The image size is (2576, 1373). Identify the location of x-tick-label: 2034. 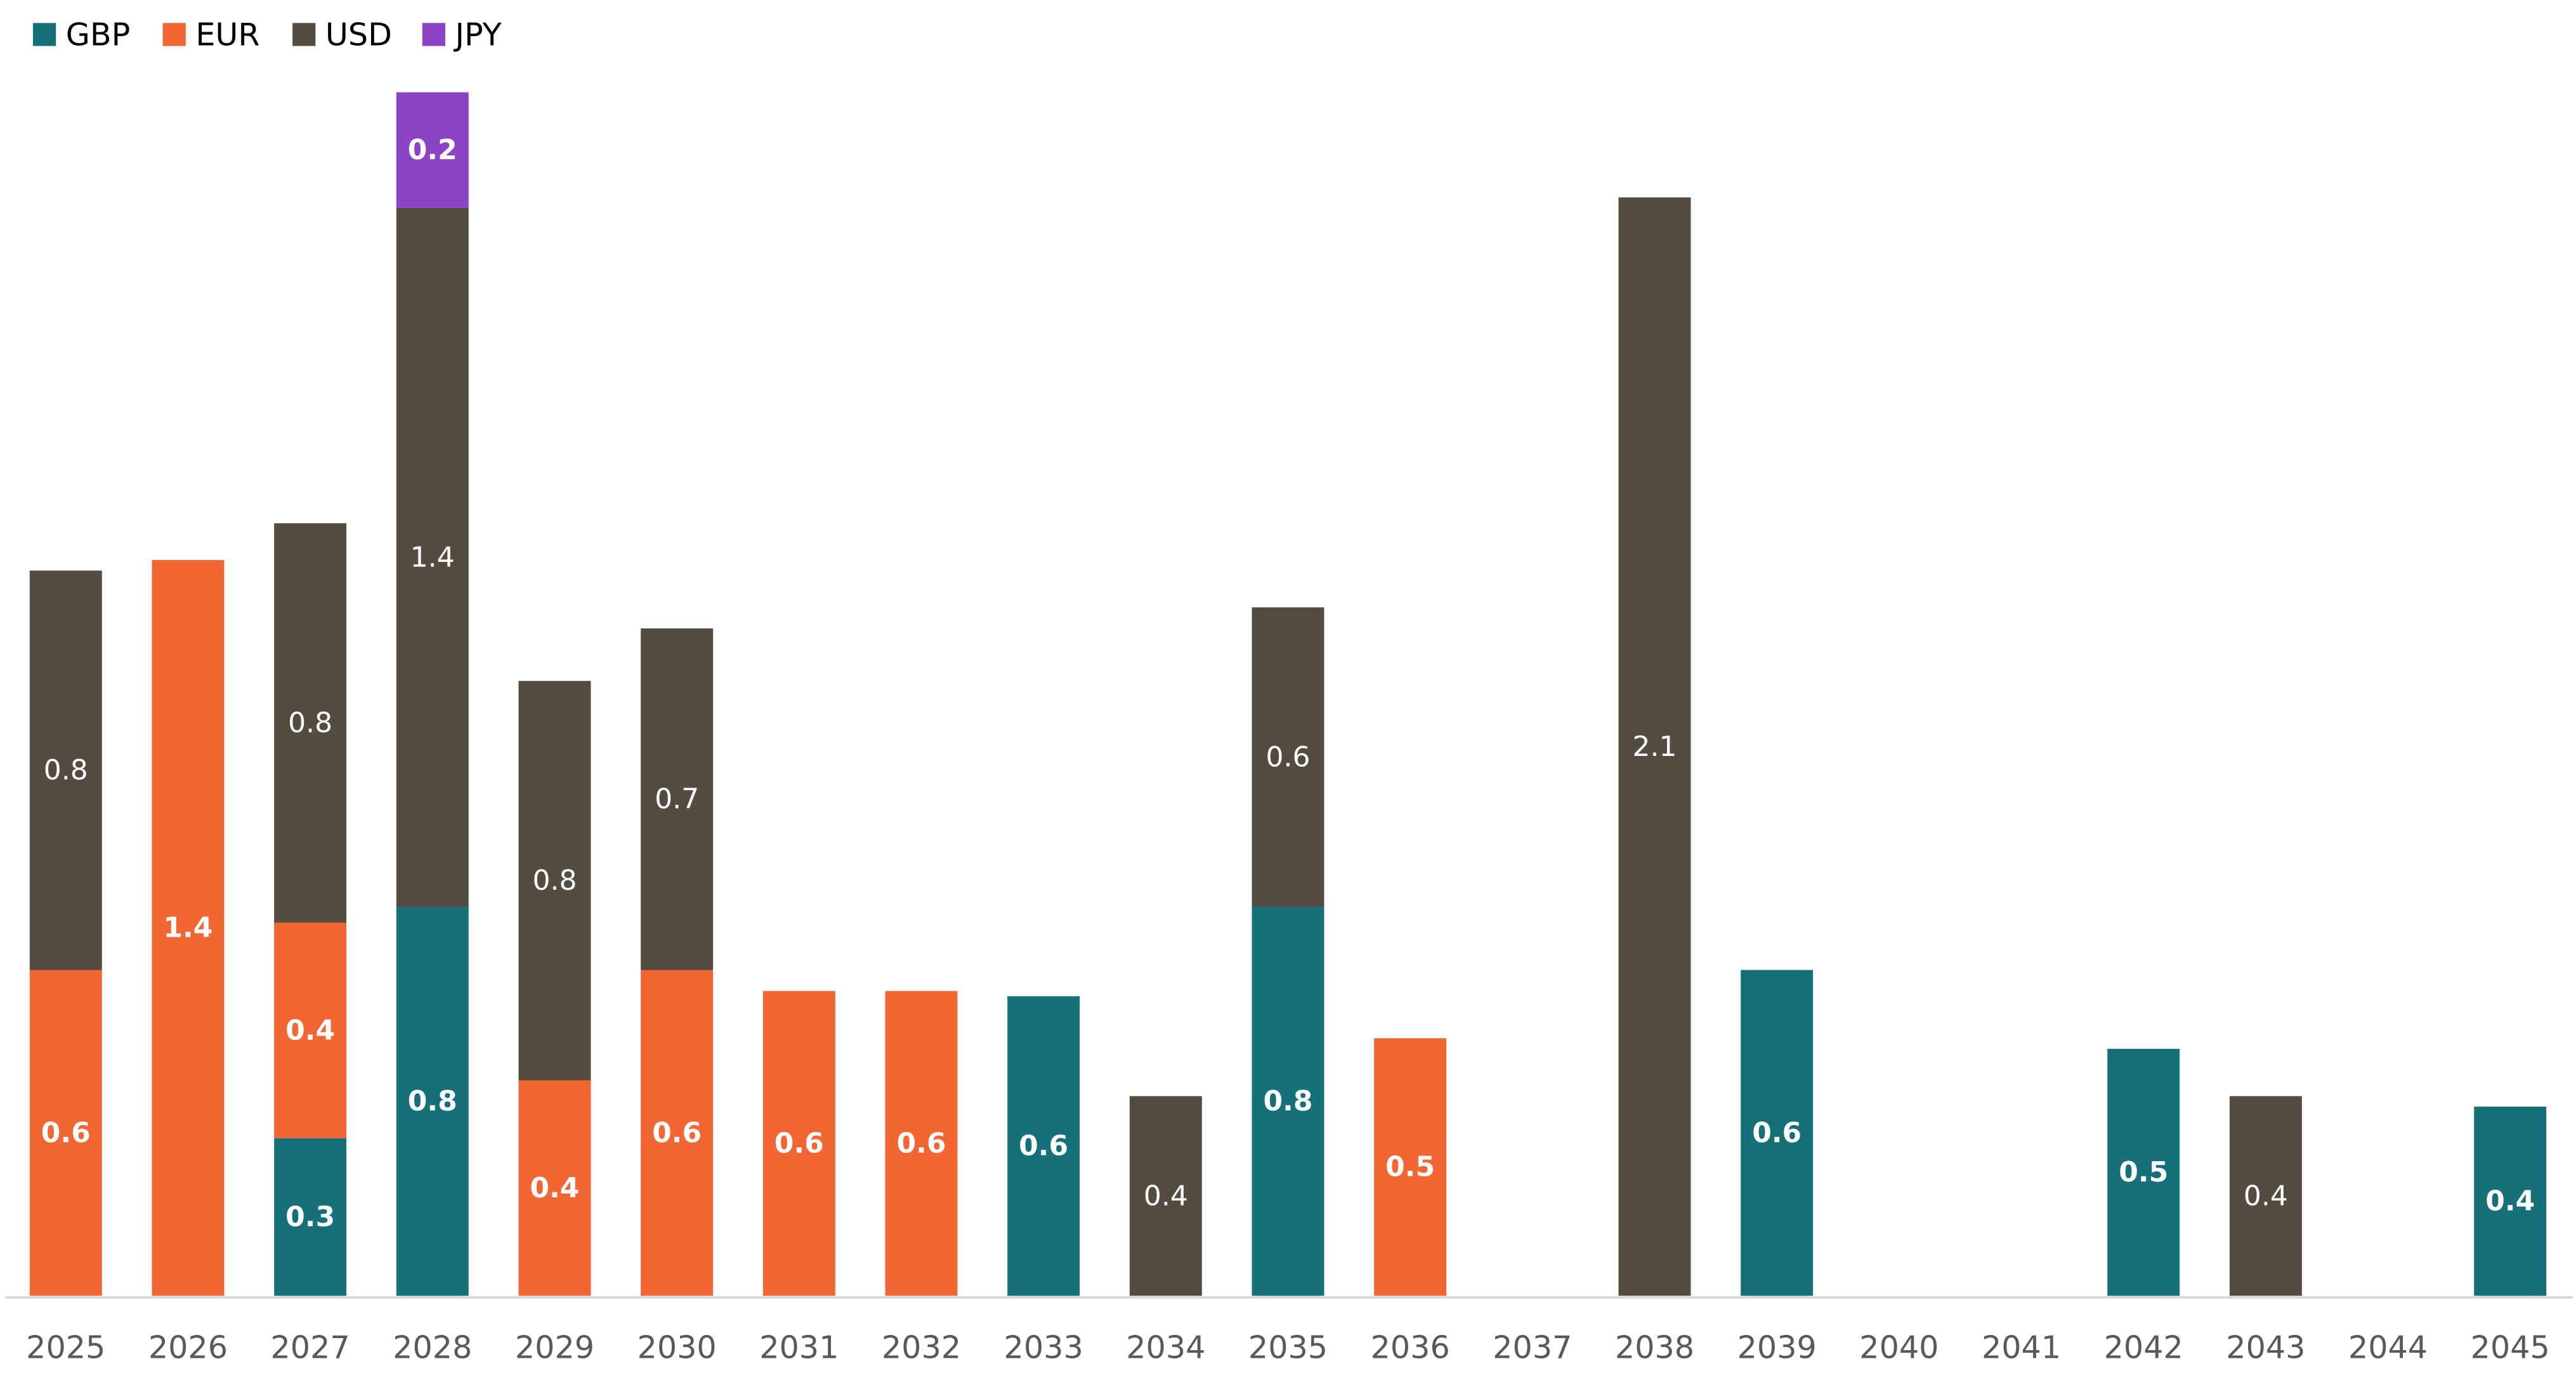
(1165, 1348).